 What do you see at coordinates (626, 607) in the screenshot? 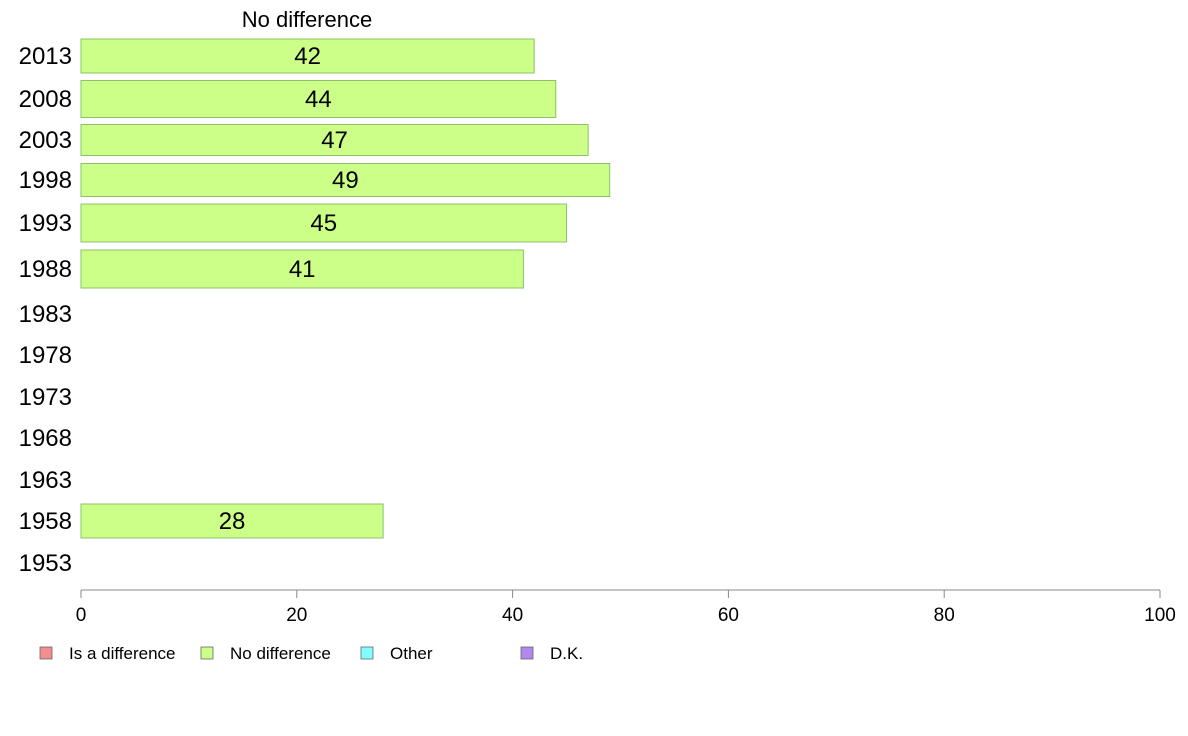
I see `x-axis: 0 20 40 60 80 100` at bounding box center [626, 607].